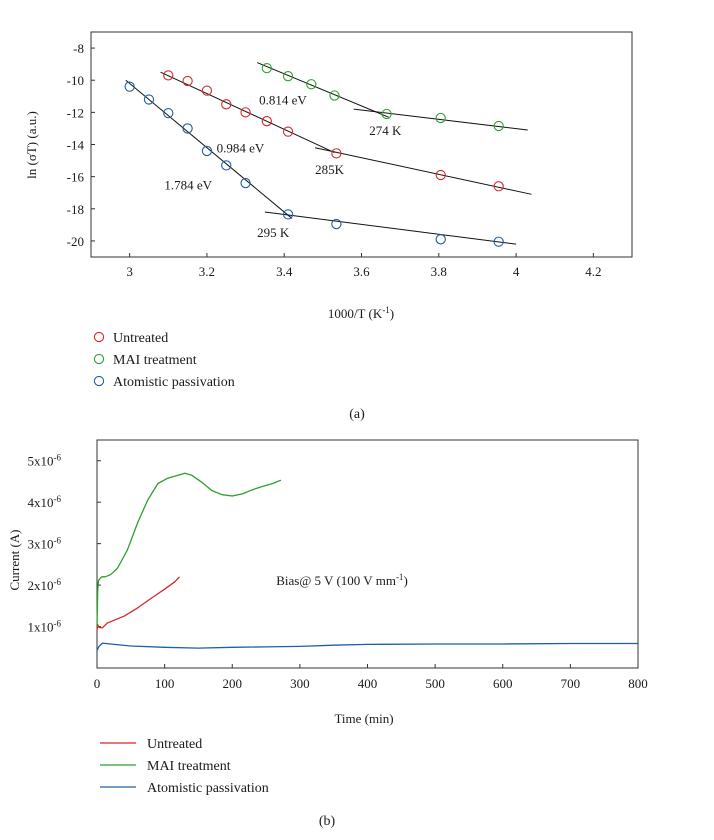  I want to click on annotation-a: 0.984 eV, so click(241, 148).